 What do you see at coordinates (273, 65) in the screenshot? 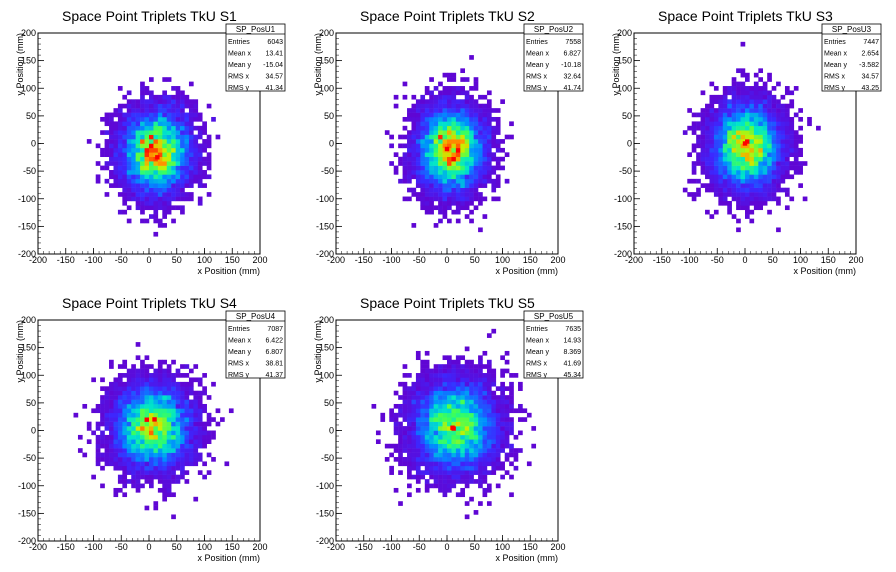
I see `stats-value: -15.04` at bounding box center [273, 65].